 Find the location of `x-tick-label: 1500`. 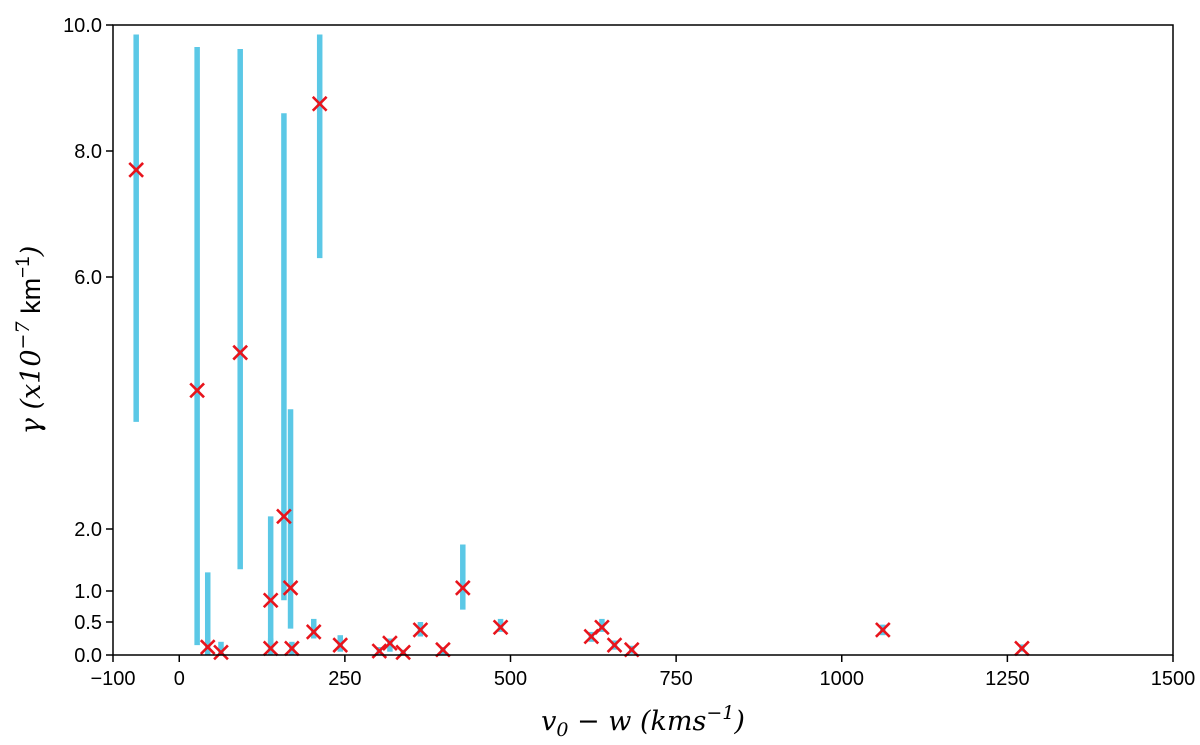

x-tick-label: 1500 is located at coordinates (1173, 679).